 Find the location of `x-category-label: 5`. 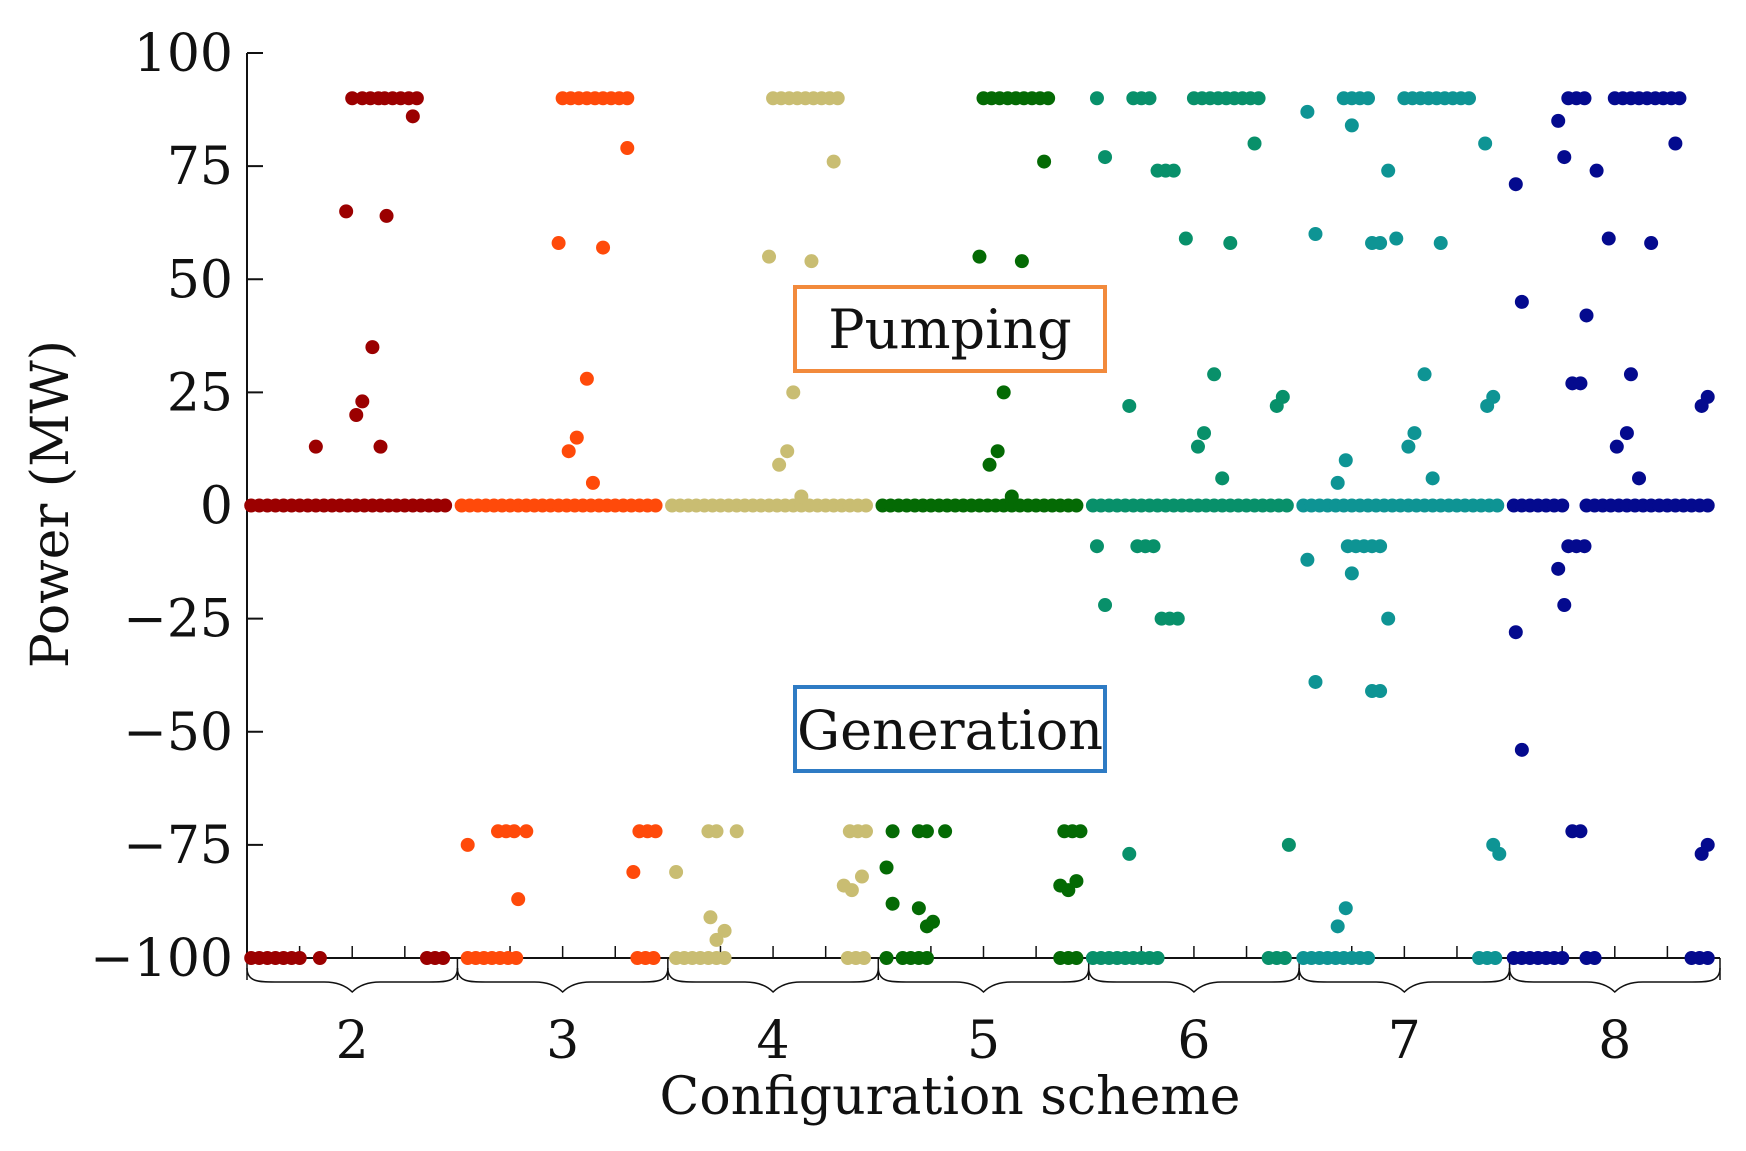

x-category-label: 5 is located at coordinates (983, 1041).